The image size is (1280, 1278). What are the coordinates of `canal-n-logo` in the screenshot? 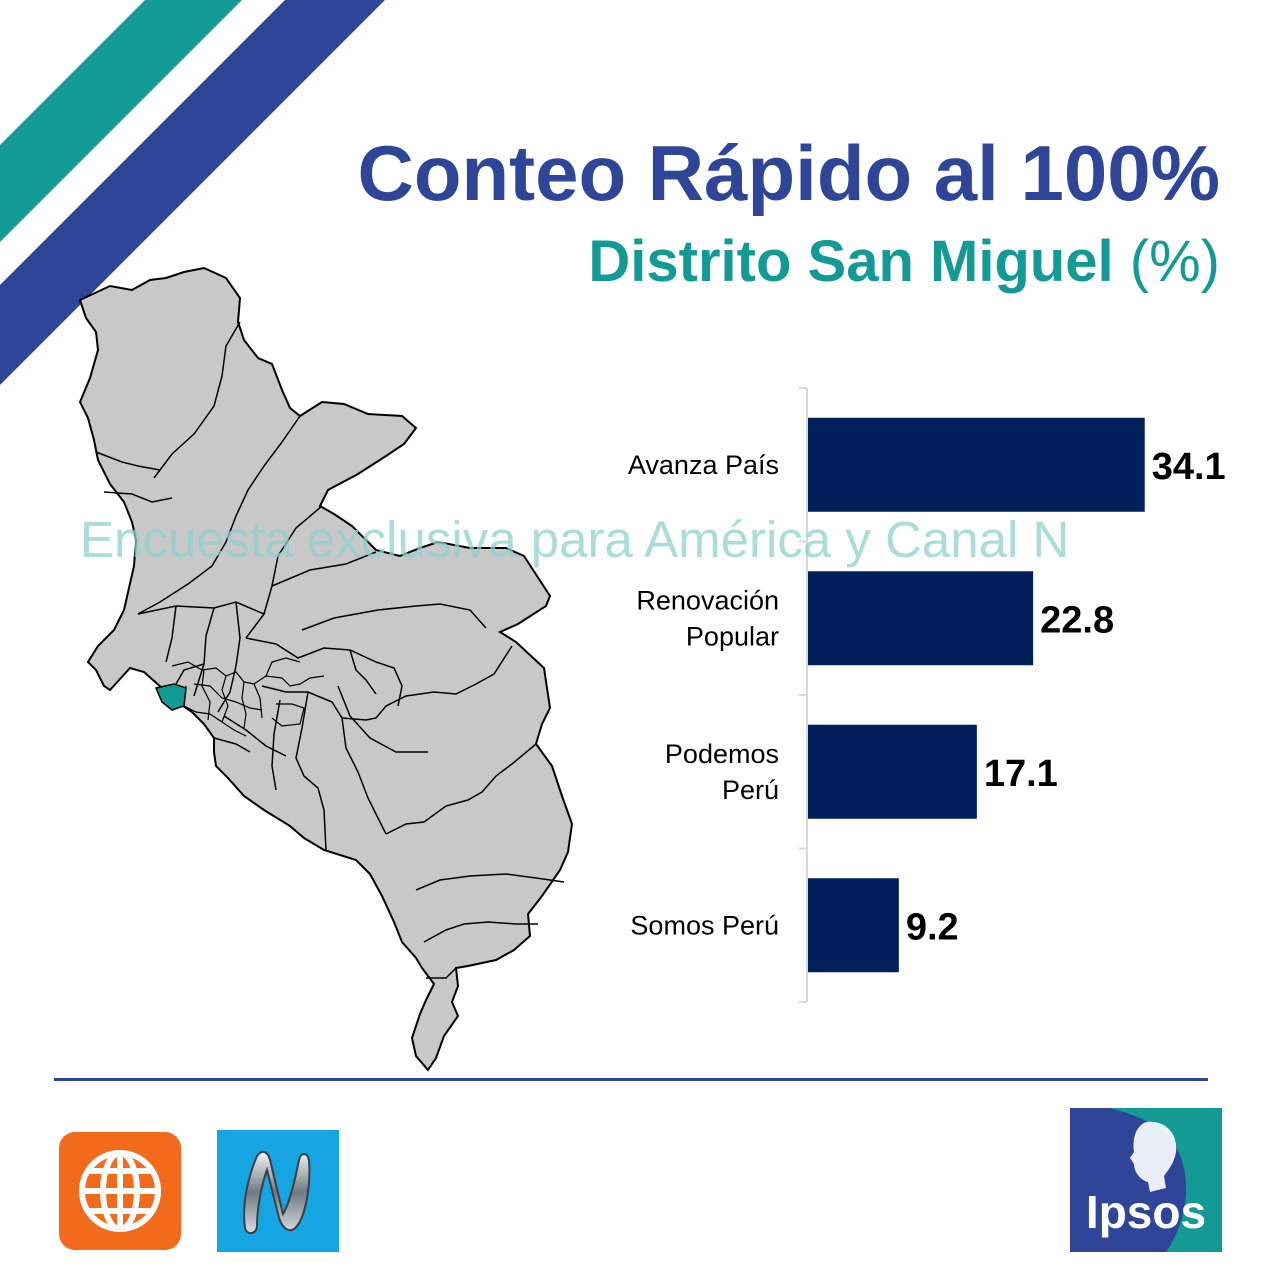 It's located at (278, 1191).